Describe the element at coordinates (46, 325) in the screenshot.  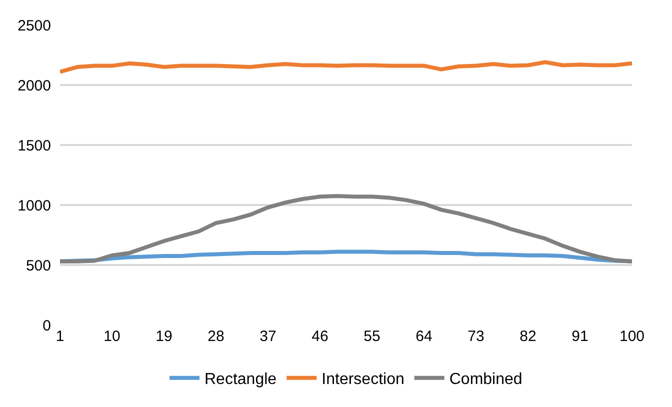
I see `y-tick-label: 0` at that location.